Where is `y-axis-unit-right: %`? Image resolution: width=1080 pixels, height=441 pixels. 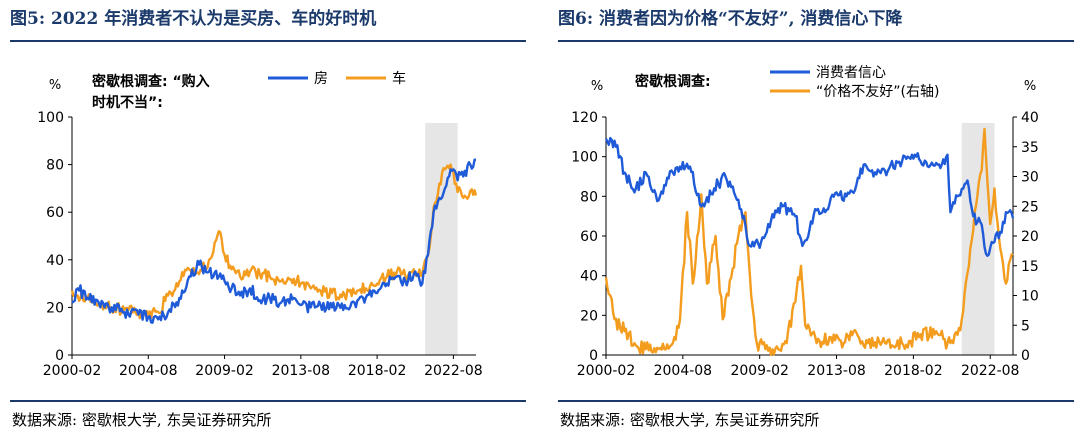 y-axis-unit-right: % is located at coordinates (1030, 86).